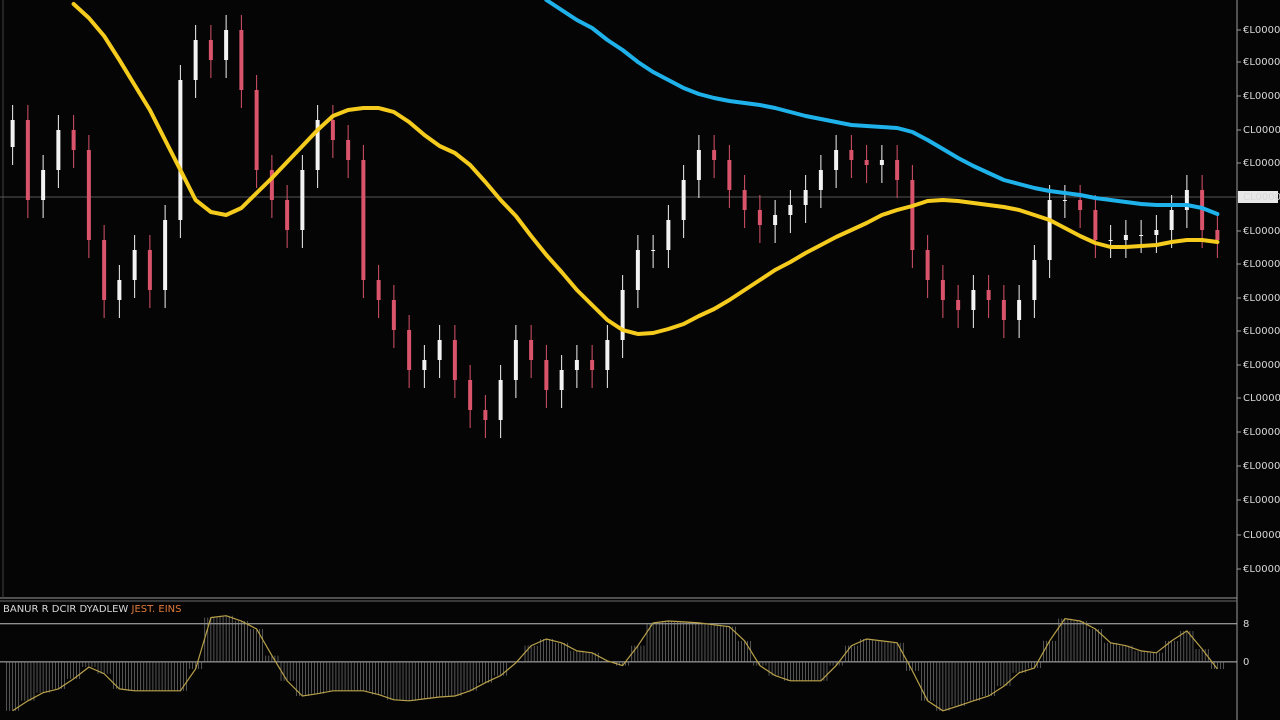 This screenshot has height=720, width=1280. I want to click on indicator-line, so click(615, 663).